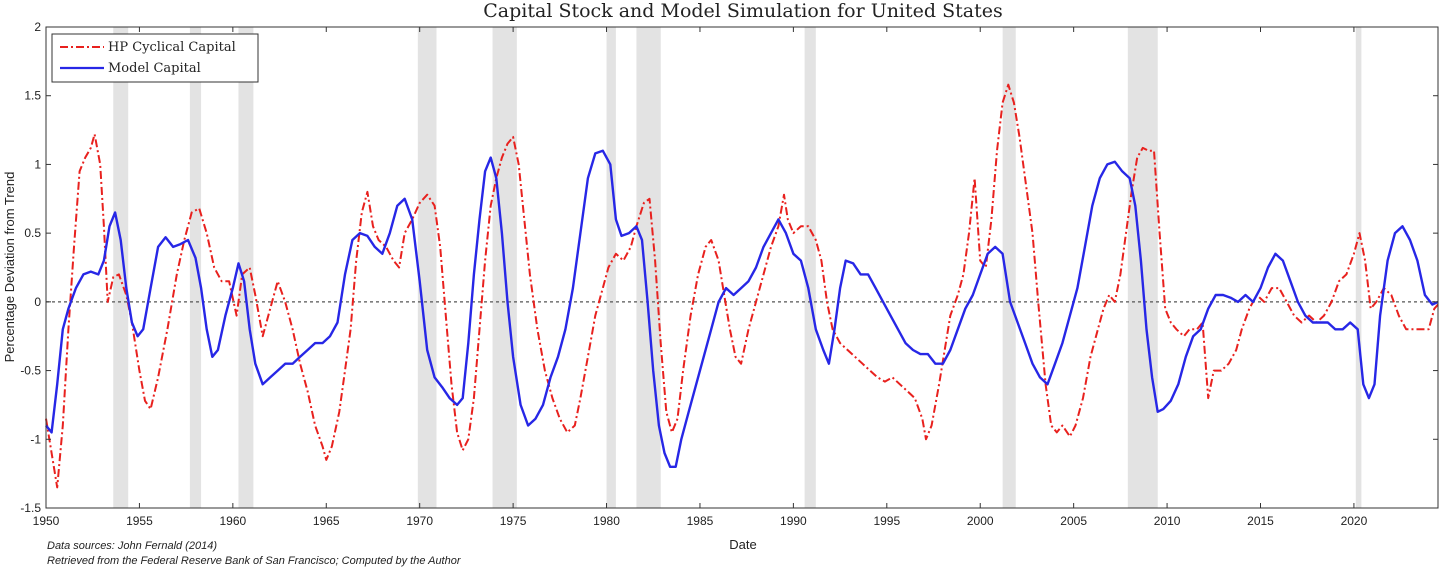  Describe the element at coordinates (1167, 521) in the screenshot. I see `x-tick-label: 2010` at that location.